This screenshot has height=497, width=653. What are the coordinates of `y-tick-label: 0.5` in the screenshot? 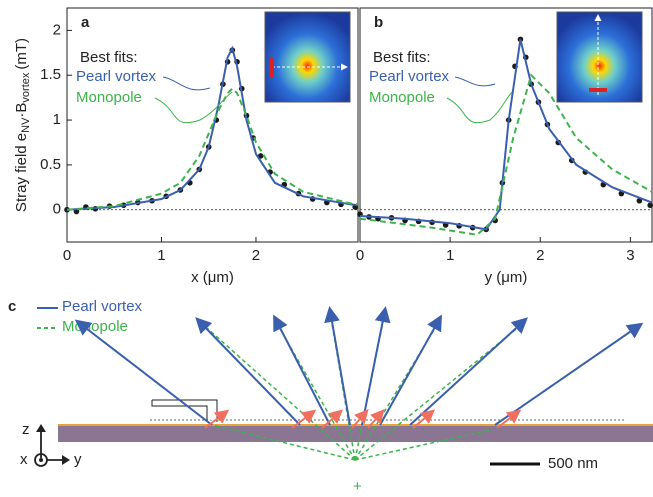 It's located at (50, 164).